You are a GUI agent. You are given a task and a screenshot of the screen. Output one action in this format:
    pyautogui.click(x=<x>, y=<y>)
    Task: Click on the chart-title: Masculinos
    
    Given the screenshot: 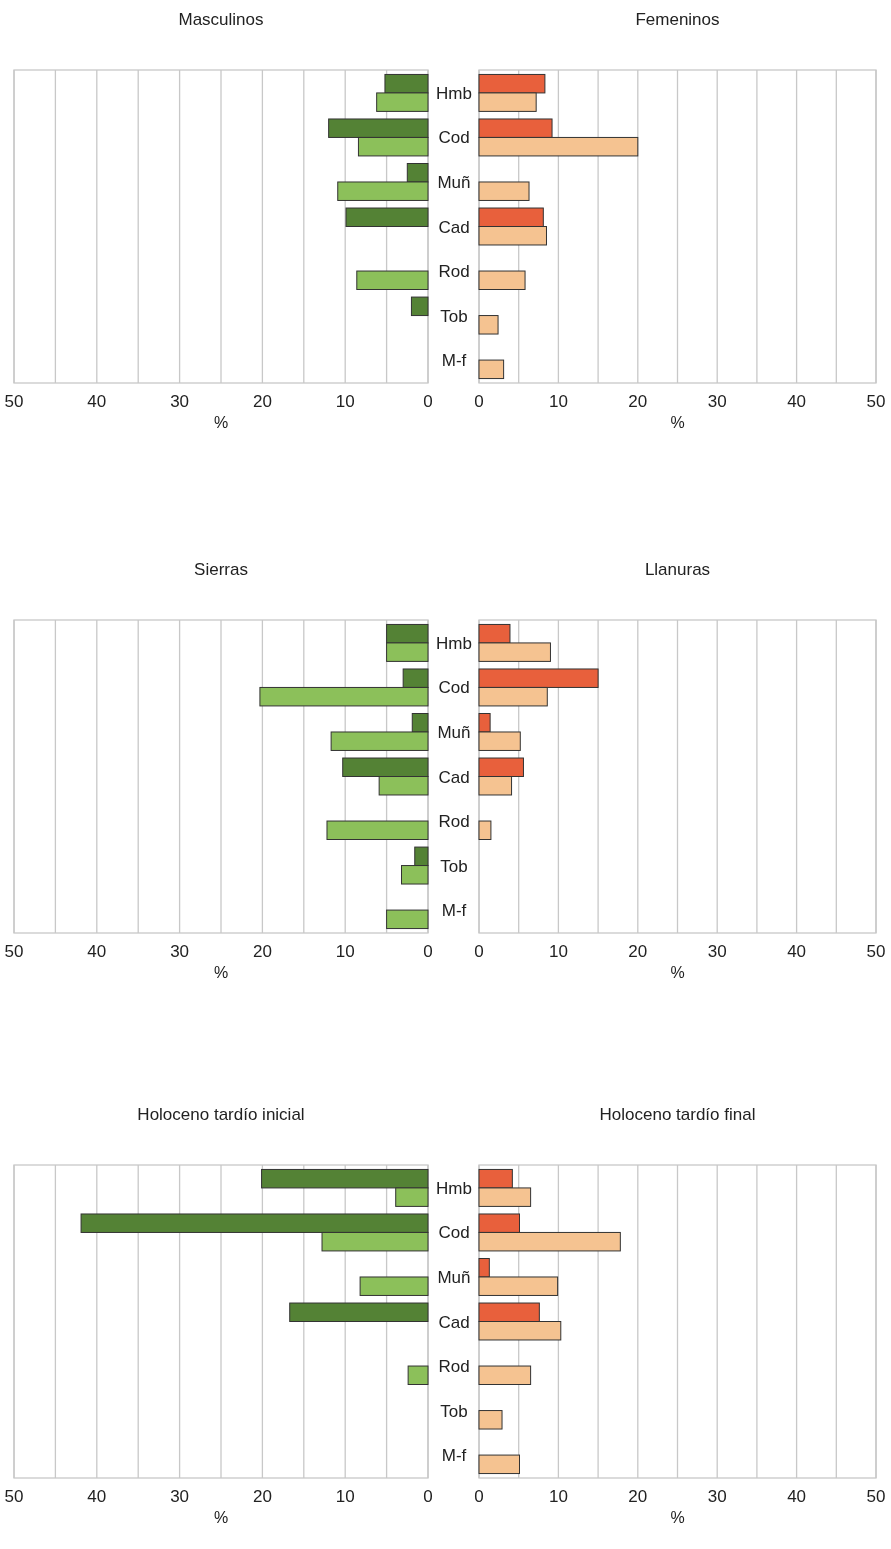 What is the action you would take?
    pyautogui.click(x=221, y=19)
    